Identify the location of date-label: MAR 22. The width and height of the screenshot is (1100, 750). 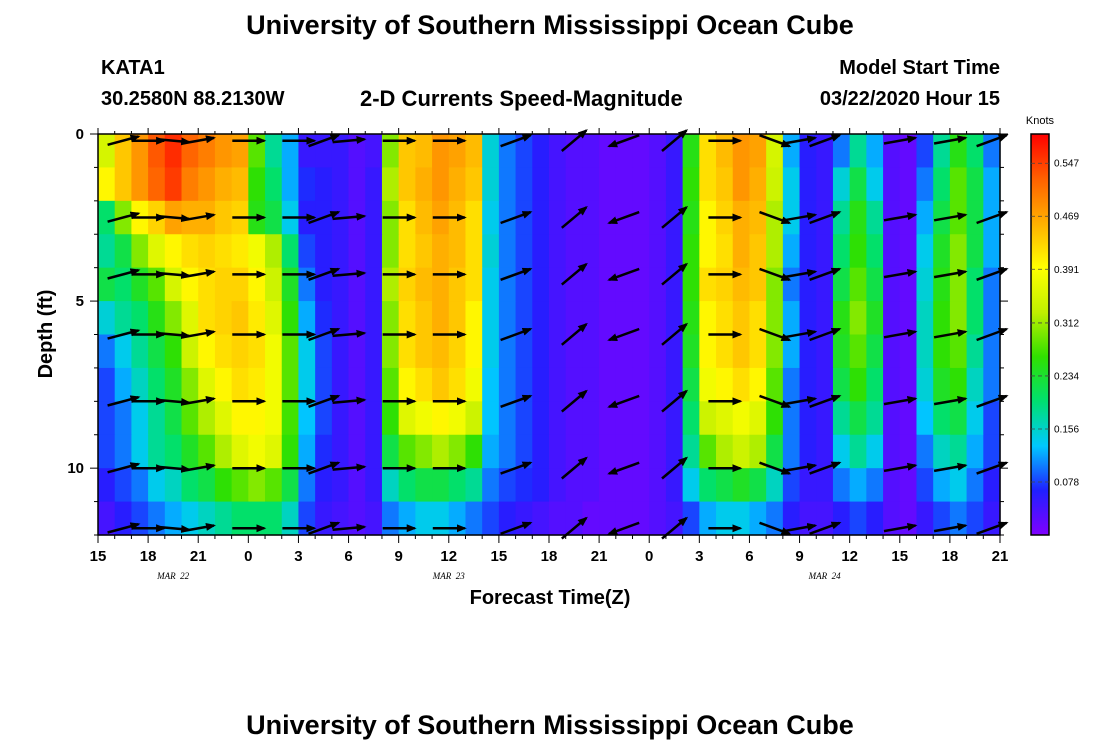
(172, 576).